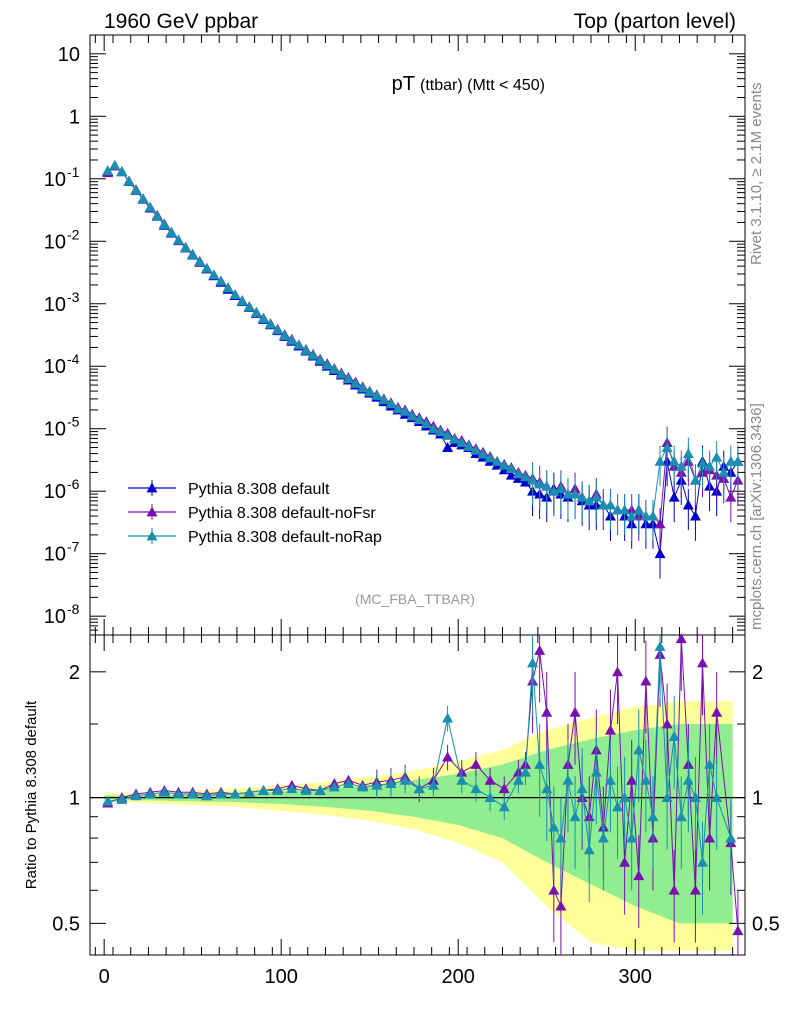 Image resolution: width=786 pixels, height=1024 pixels. Describe the element at coordinates (152, 487) in the screenshot. I see `legend-marker` at that location.